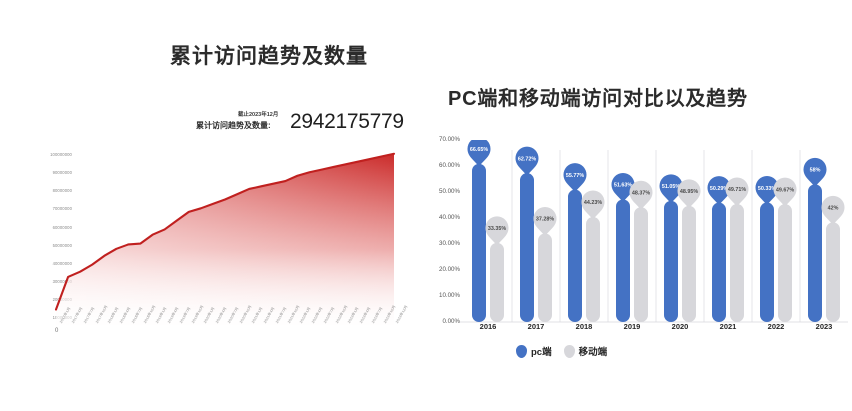  Describe the element at coordinates (824, 326) in the screenshot. I see `right-x-tick: 2023` at that location.